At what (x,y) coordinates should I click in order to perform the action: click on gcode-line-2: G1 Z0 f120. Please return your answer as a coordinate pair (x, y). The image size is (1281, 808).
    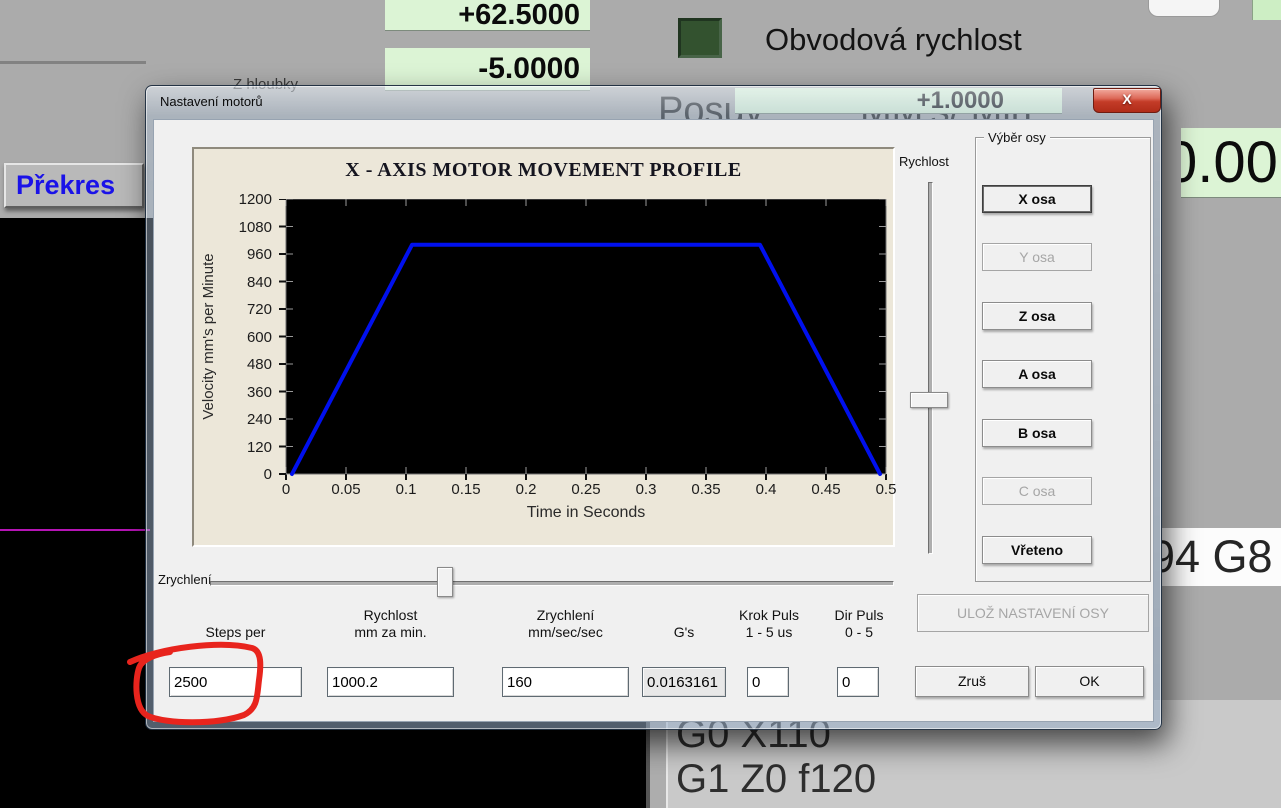
    Looking at the image, I should click on (776, 779).